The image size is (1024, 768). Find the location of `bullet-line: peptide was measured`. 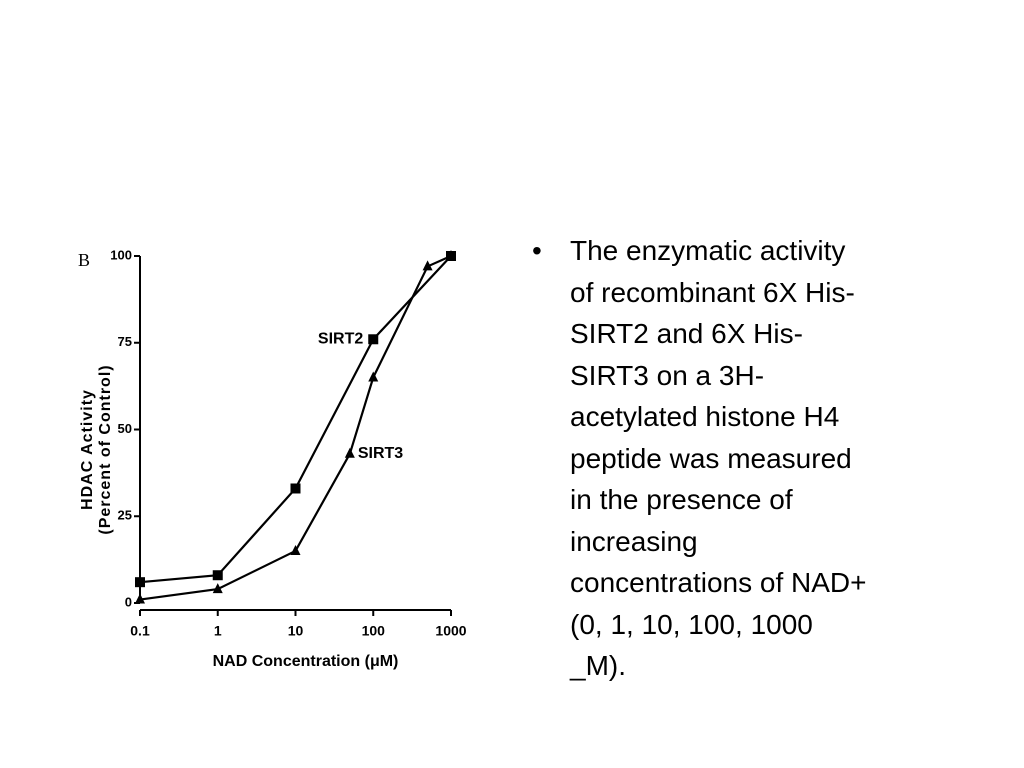

bullet-line: peptide was measured is located at coordinates (699, 459).